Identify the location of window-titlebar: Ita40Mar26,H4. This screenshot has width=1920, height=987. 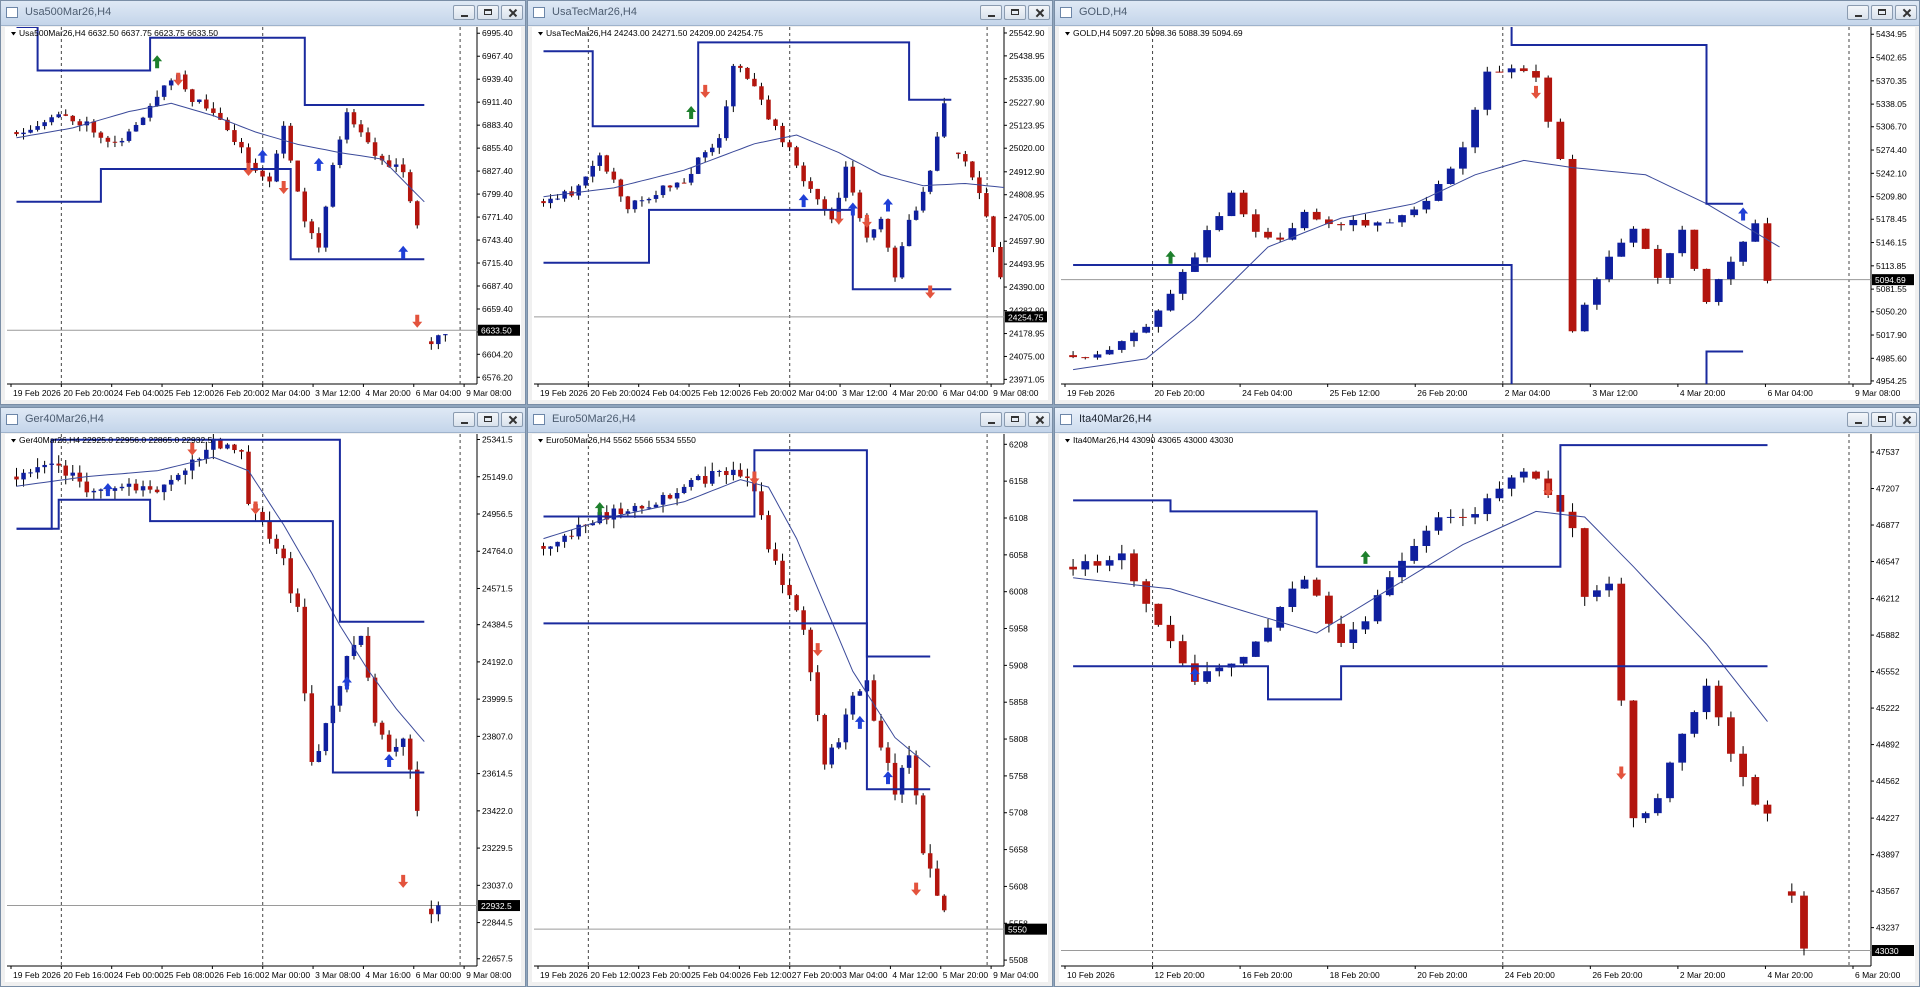
(1487, 420).